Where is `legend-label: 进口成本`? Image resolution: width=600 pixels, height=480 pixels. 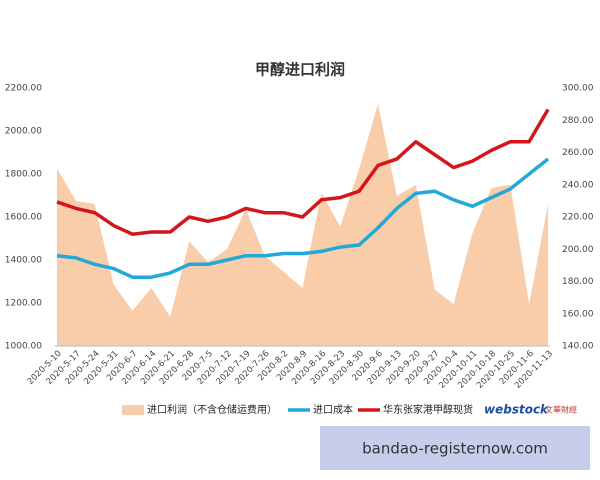
legend-label: 进口成本 is located at coordinates (333, 409).